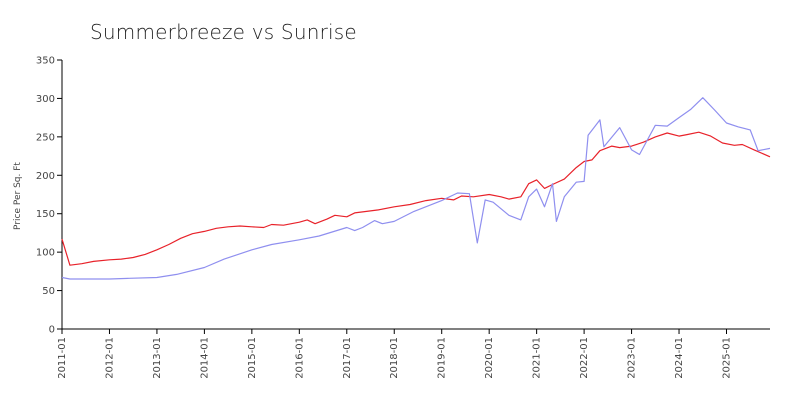 The image size is (800, 400). I want to click on x-tick-label: 2014-01, so click(204, 358).